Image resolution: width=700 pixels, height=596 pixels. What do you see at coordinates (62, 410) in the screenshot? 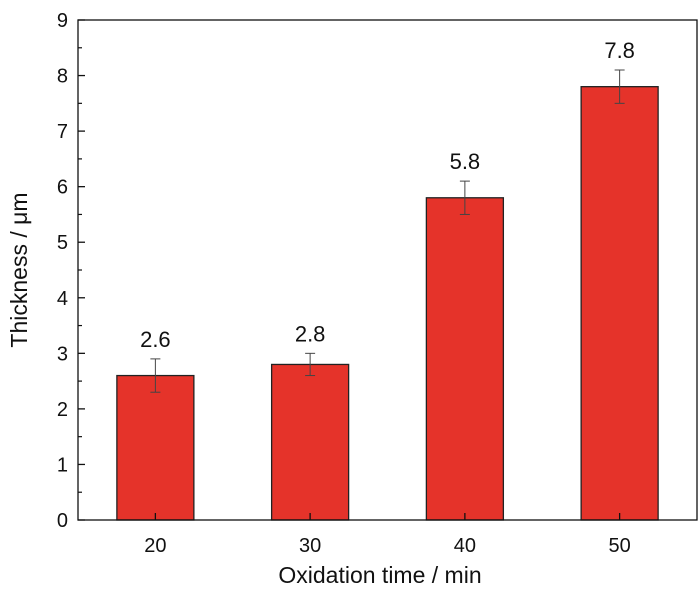
I see `y-tick-label: 2` at bounding box center [62, 410].